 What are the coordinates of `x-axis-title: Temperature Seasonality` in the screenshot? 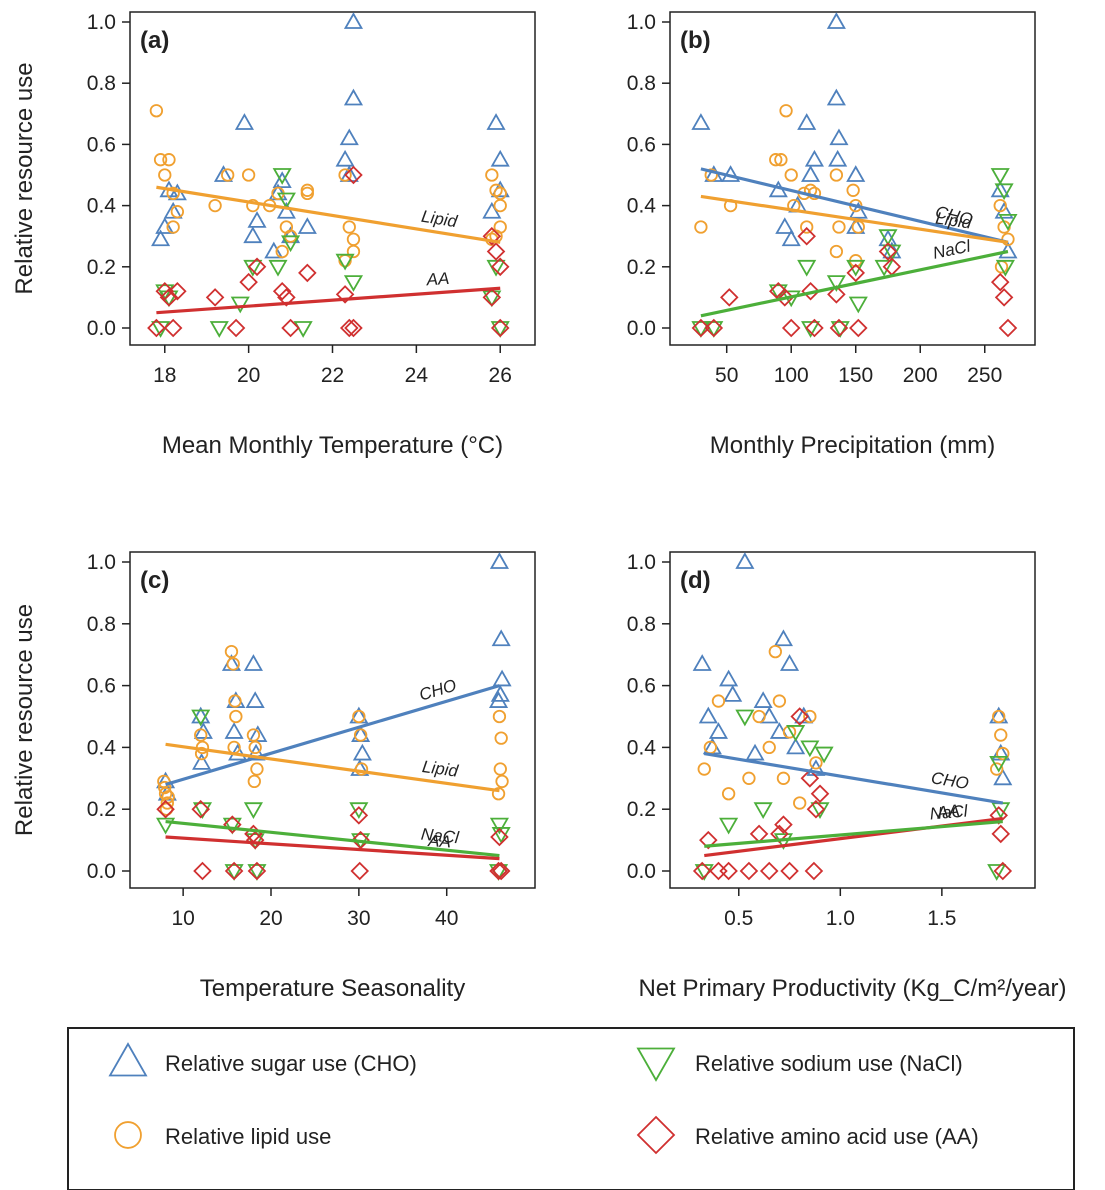 It's located at (332, 988).